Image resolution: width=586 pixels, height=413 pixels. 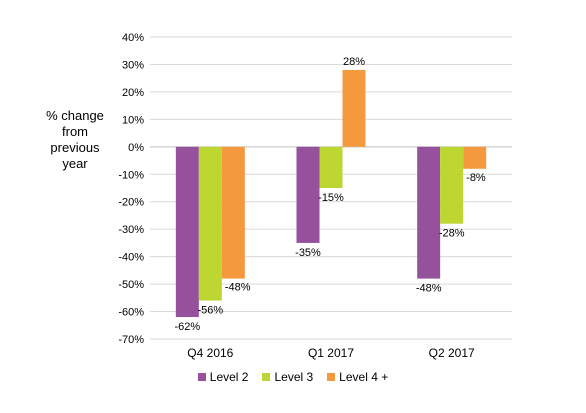 I want to click on data-label: -35%, so click(x=308, y=253).